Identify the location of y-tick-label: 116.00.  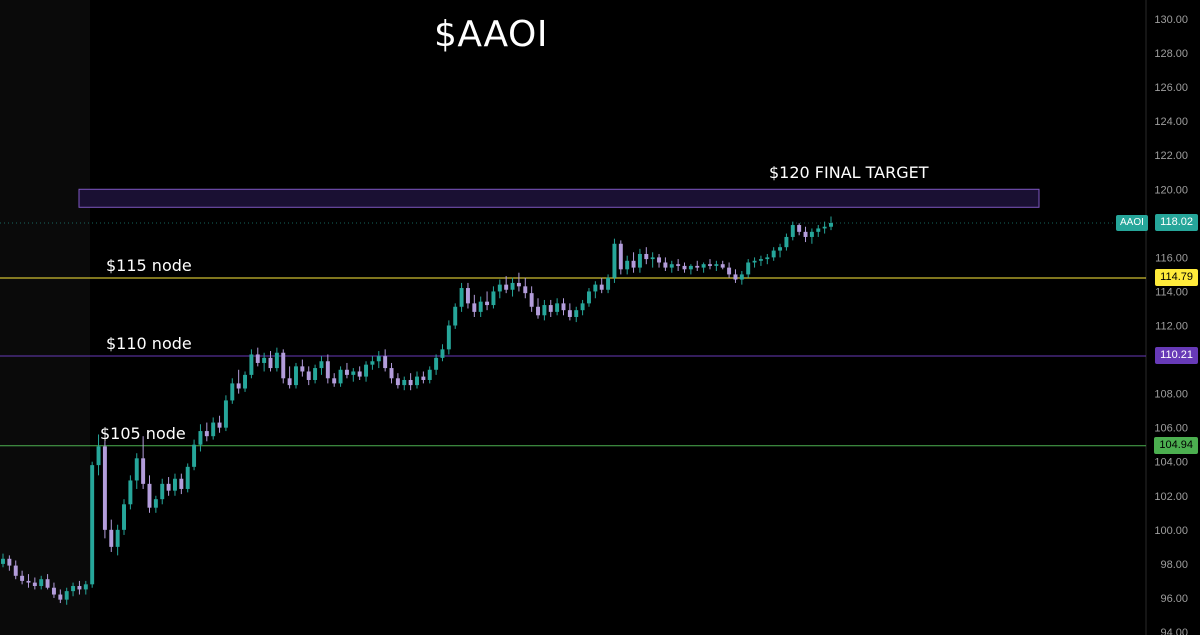
(1171, 258).